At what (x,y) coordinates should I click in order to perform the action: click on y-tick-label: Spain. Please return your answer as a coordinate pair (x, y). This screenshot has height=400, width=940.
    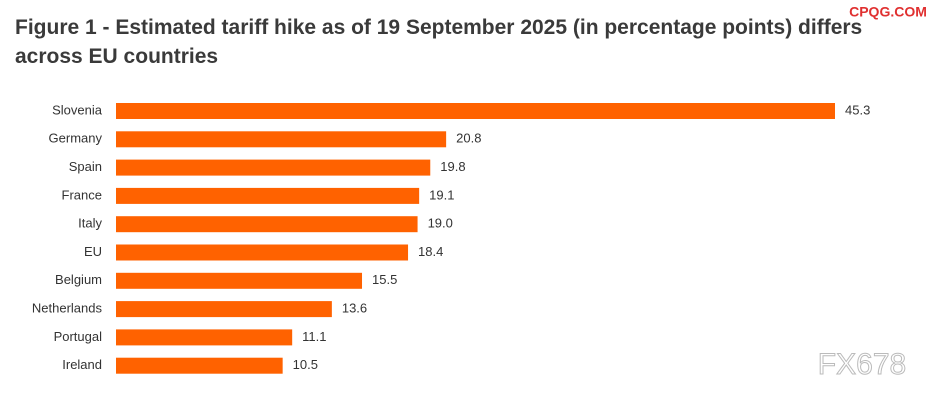
    Looking at the image, I should click on (85, 166).